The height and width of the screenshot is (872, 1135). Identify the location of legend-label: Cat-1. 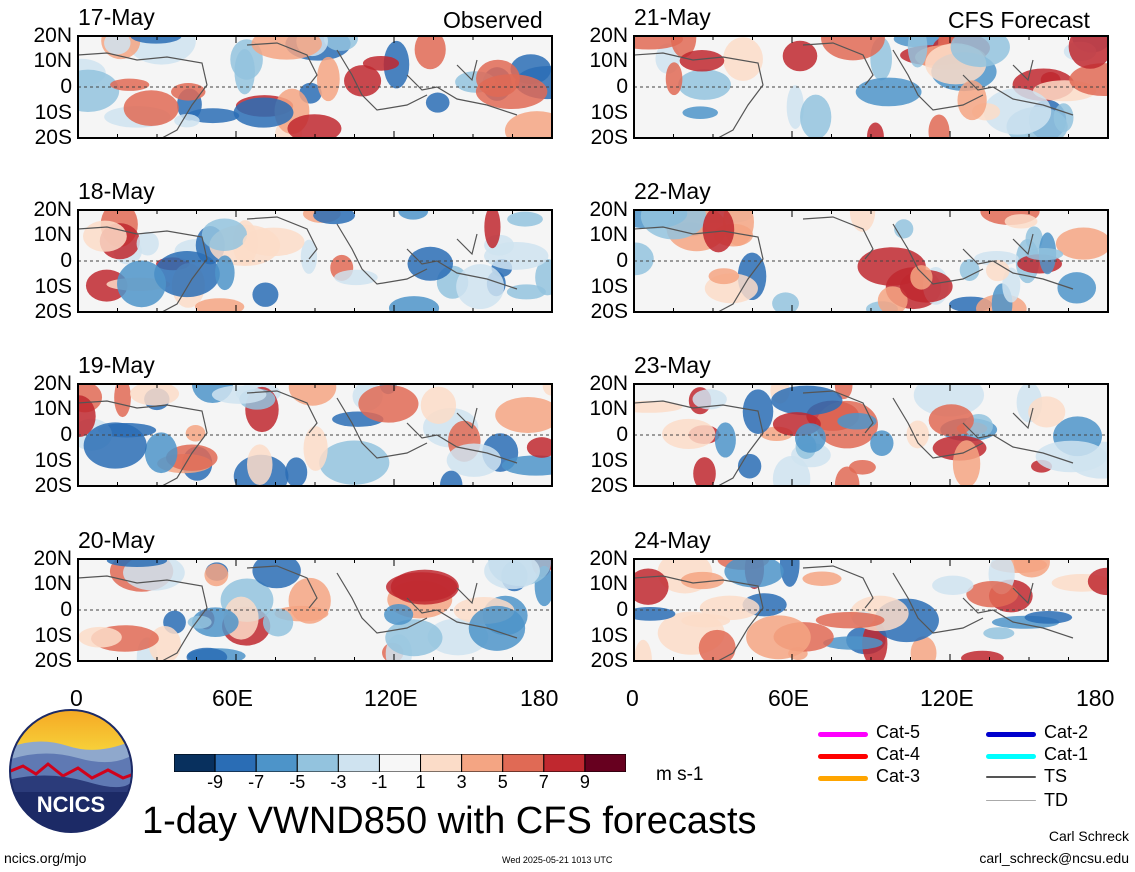
(1066, 754).